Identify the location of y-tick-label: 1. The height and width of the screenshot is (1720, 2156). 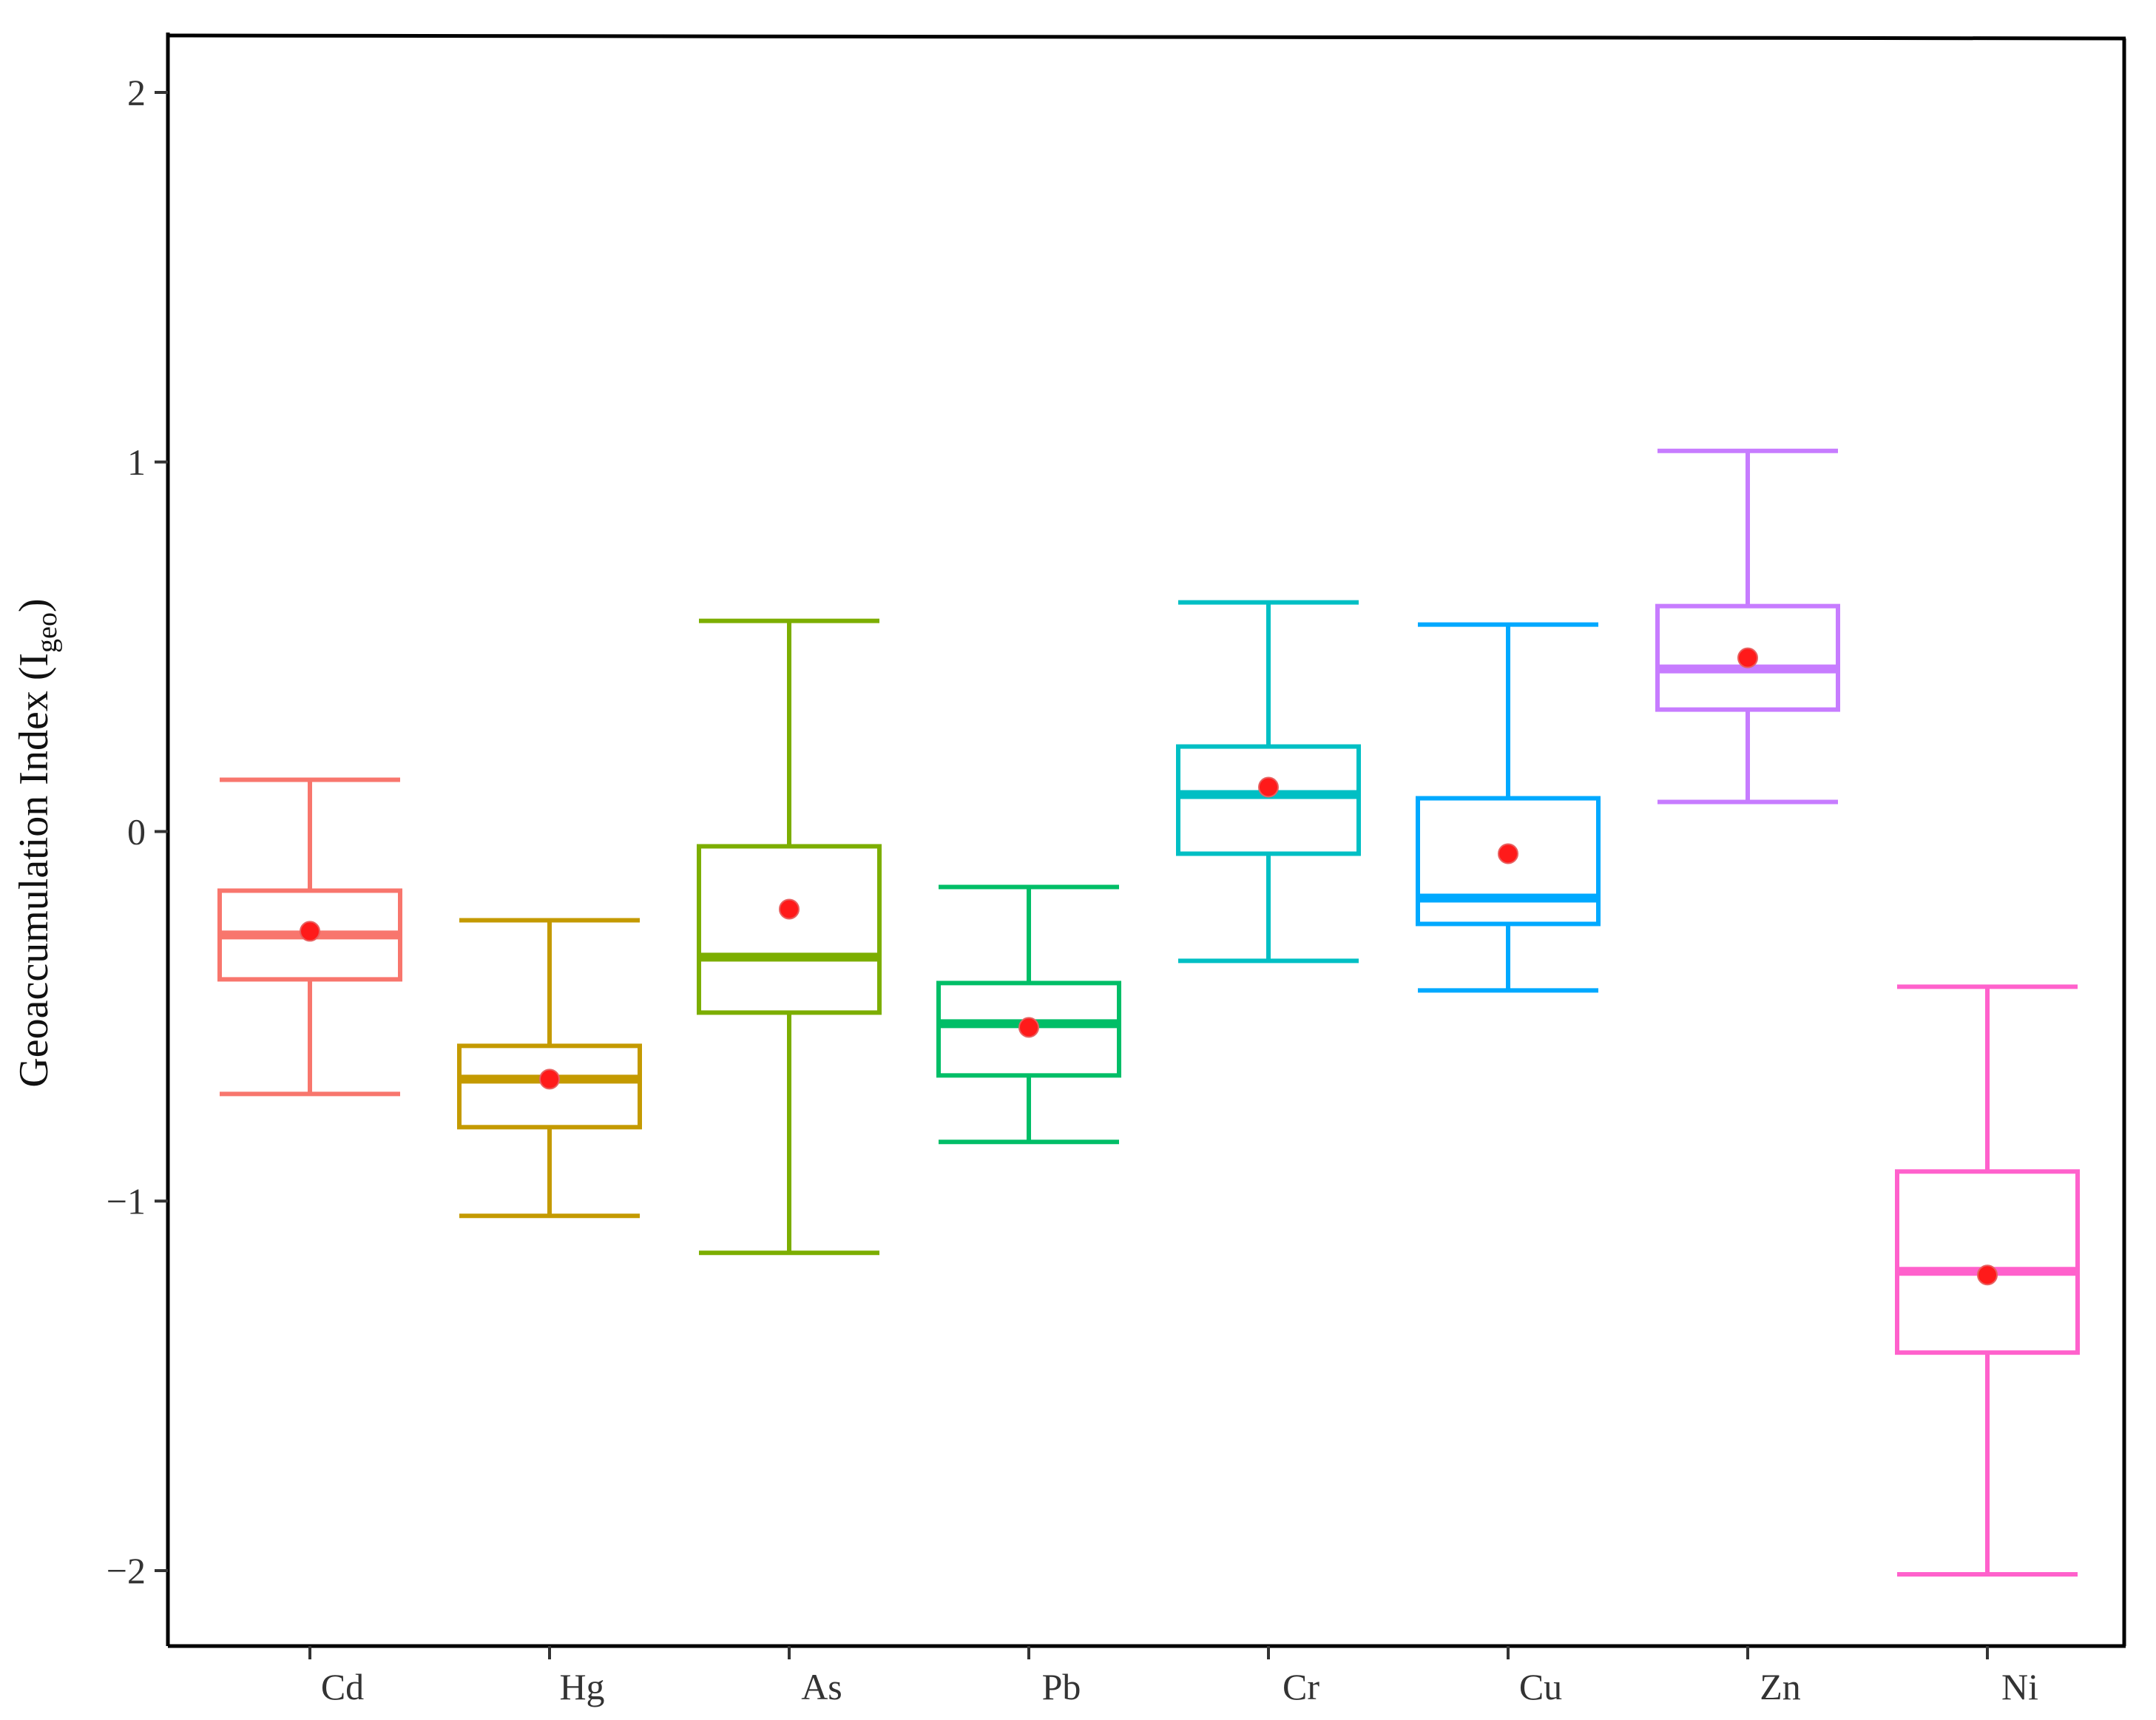
(136, 462).